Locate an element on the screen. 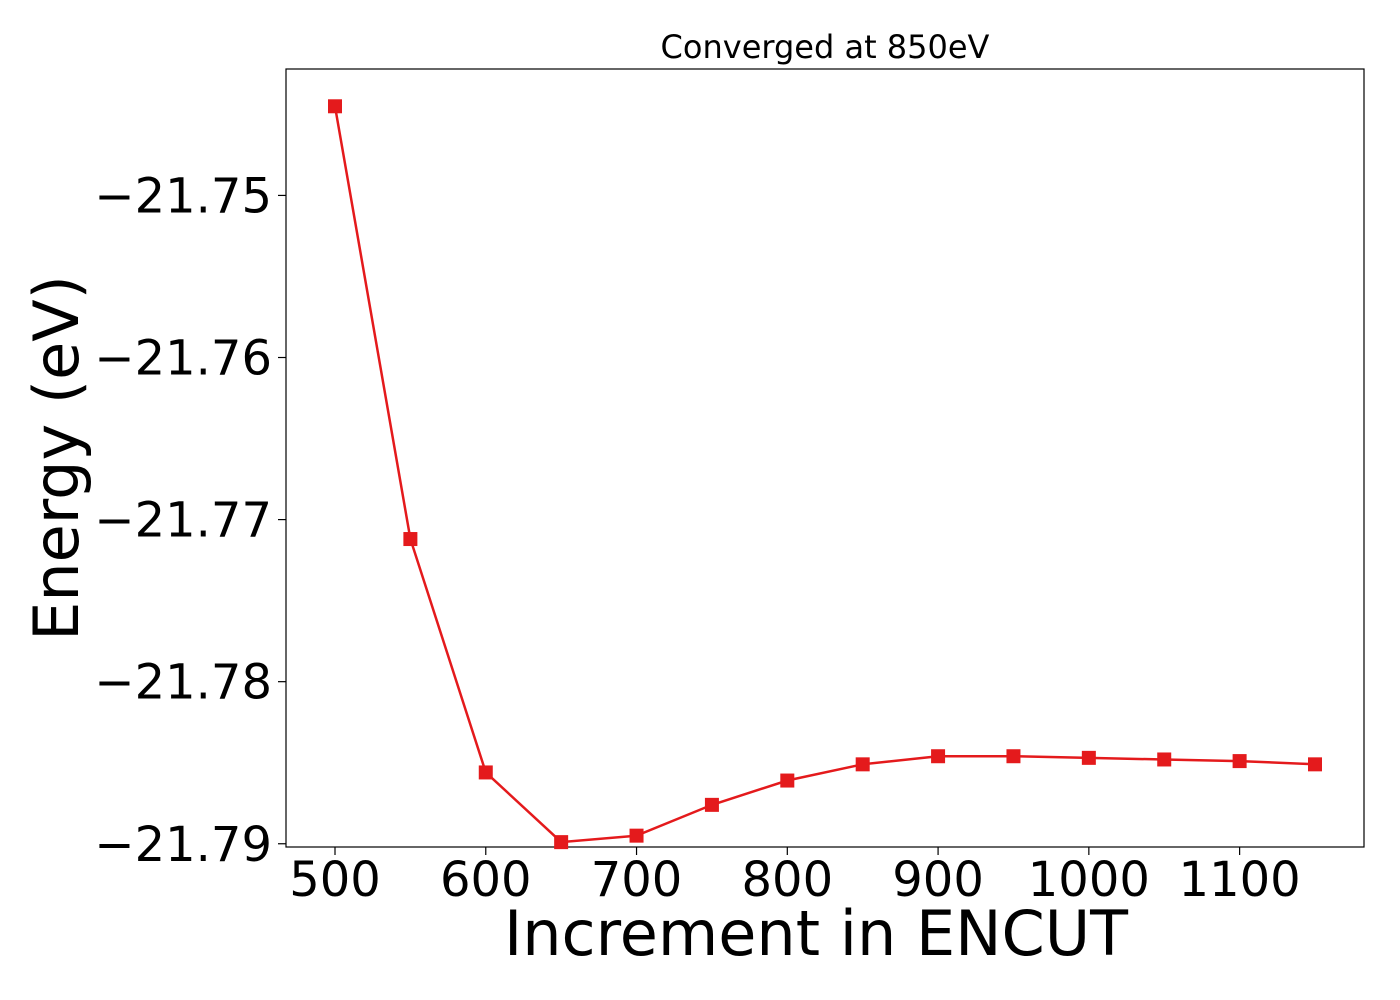 Image resolution: width=1400 pixels, height=1000 pixels. x-tick-label: 1100 is located at coordinates (1240, 880).